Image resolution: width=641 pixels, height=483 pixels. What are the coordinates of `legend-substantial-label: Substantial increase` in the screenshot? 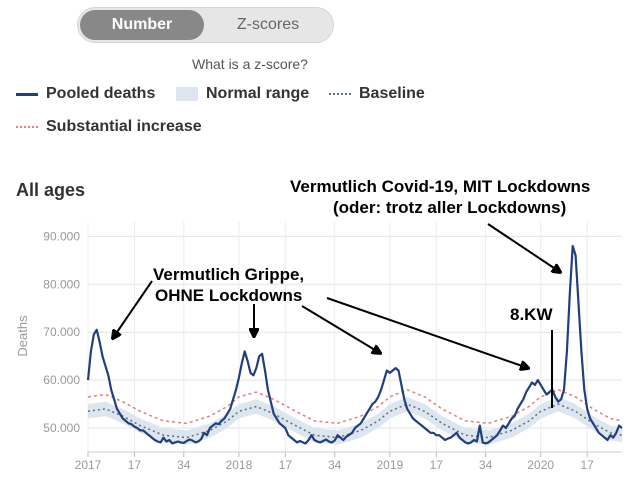 It's located at (124, 126).